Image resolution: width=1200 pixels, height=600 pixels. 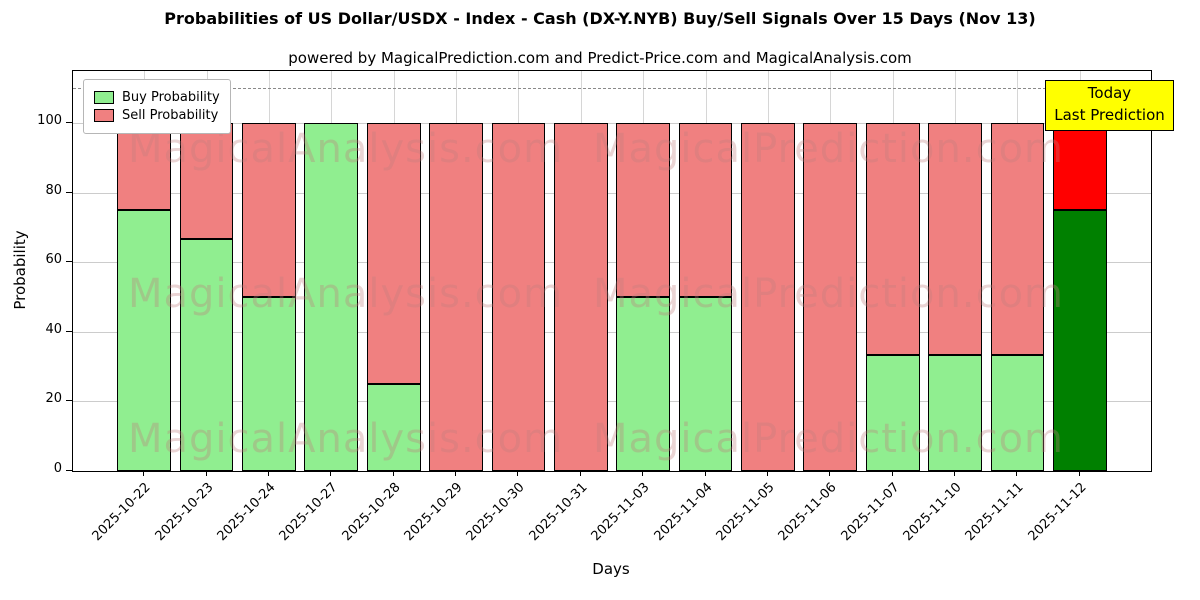 I want to click on legend-buy-label: Buy Probability, so click(x=171, y=97).